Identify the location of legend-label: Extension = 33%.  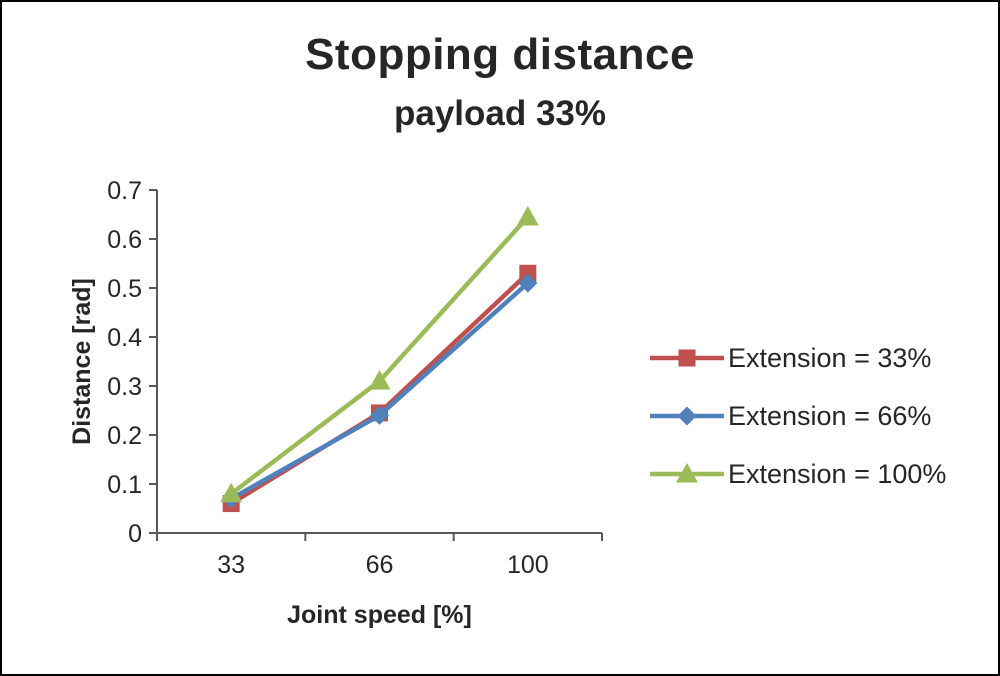
(830, 357).